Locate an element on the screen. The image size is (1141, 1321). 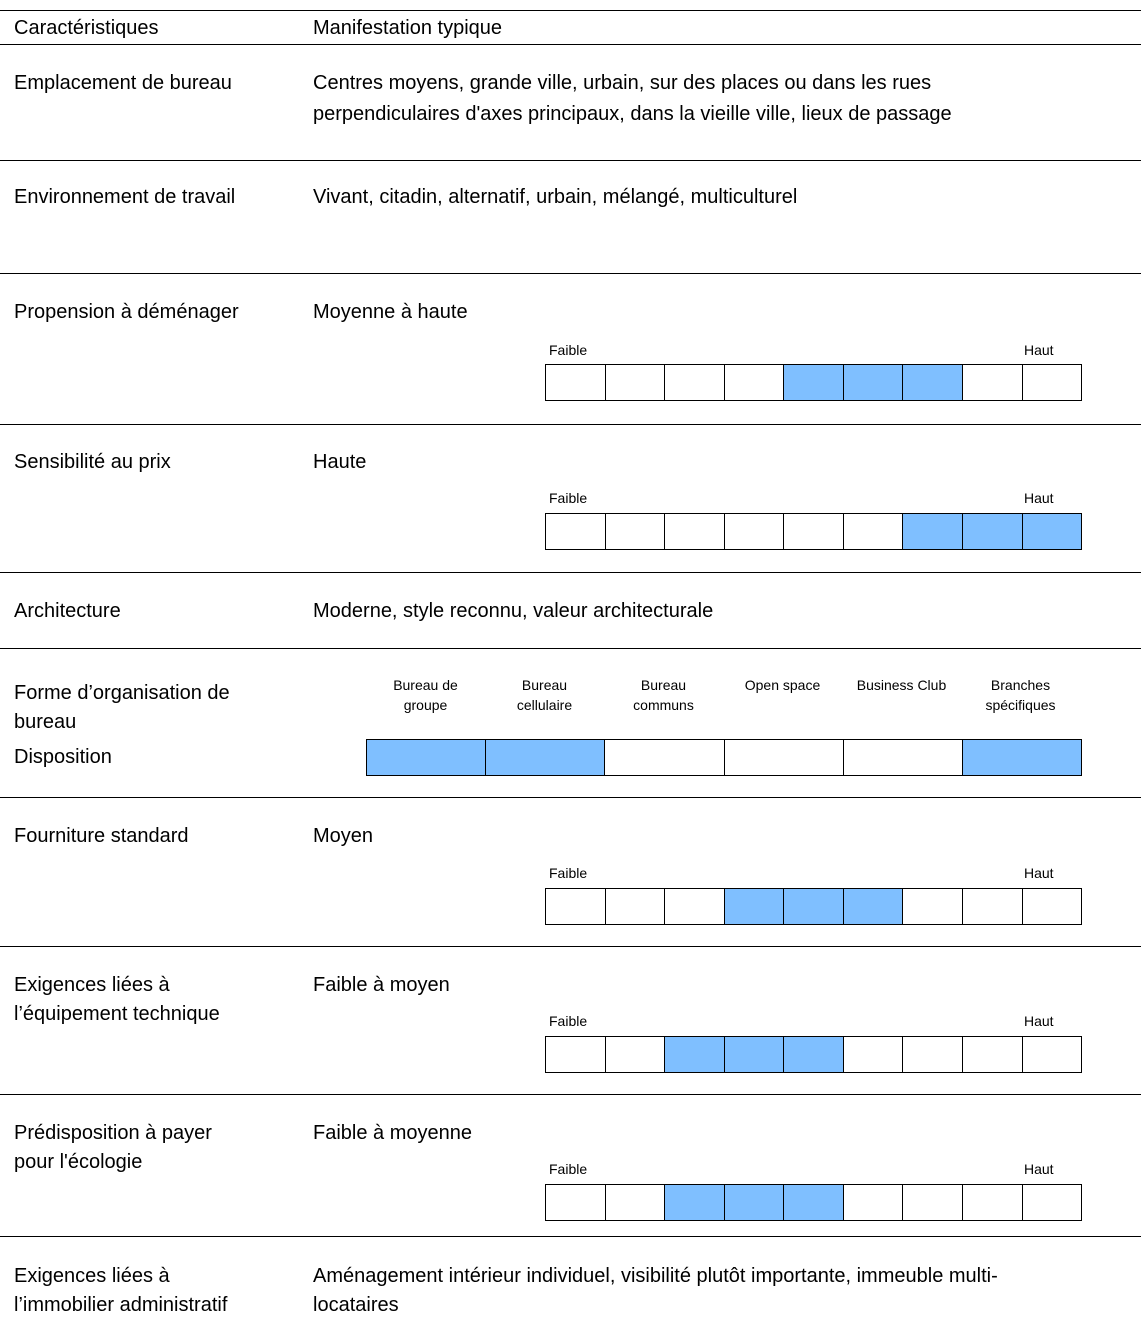
row-label-disposition: Disposition is located at coordinates (63, 757).